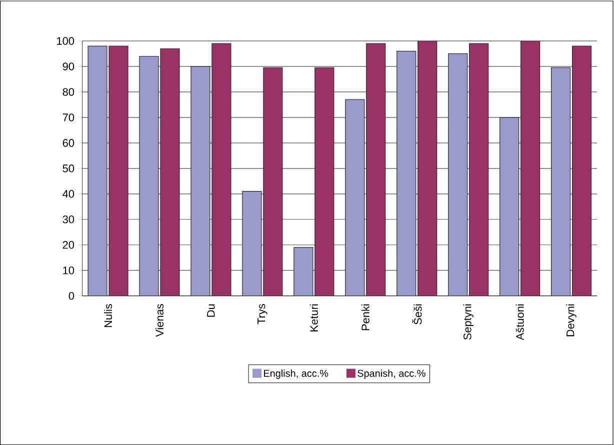 The height and width of the screenshot is (445, 614). I want to click on x-tick-label: Šeši, so click(417, 314).